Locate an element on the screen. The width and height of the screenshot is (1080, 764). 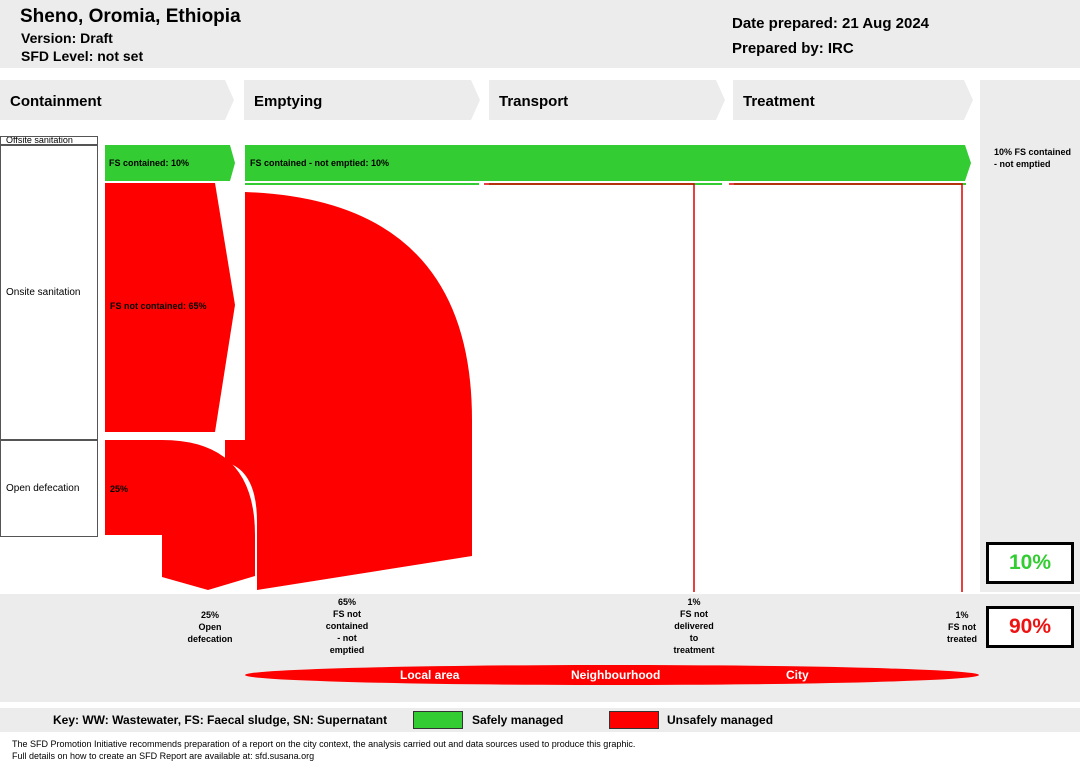
fs-not-contained-flow is located at coordinates (170, 307).